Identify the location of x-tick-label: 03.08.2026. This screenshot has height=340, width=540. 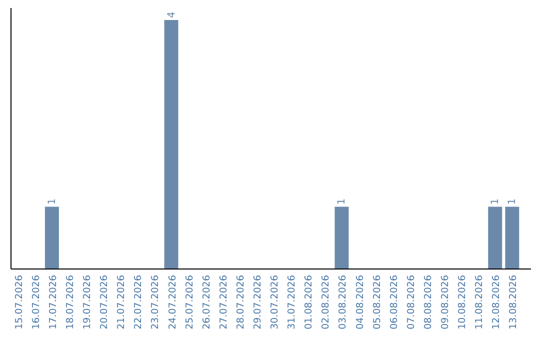
(343, 302).